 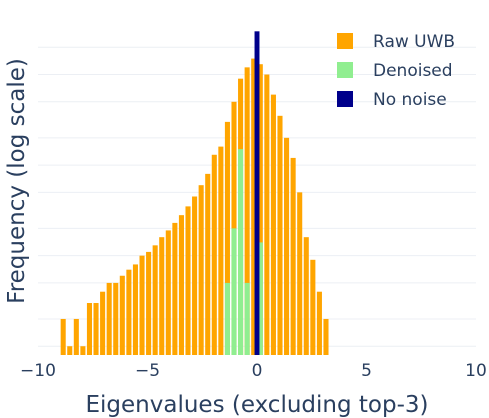 I want to click on x-tick-labels: −10 −5 0 5 10, so click(x=253, y=371).